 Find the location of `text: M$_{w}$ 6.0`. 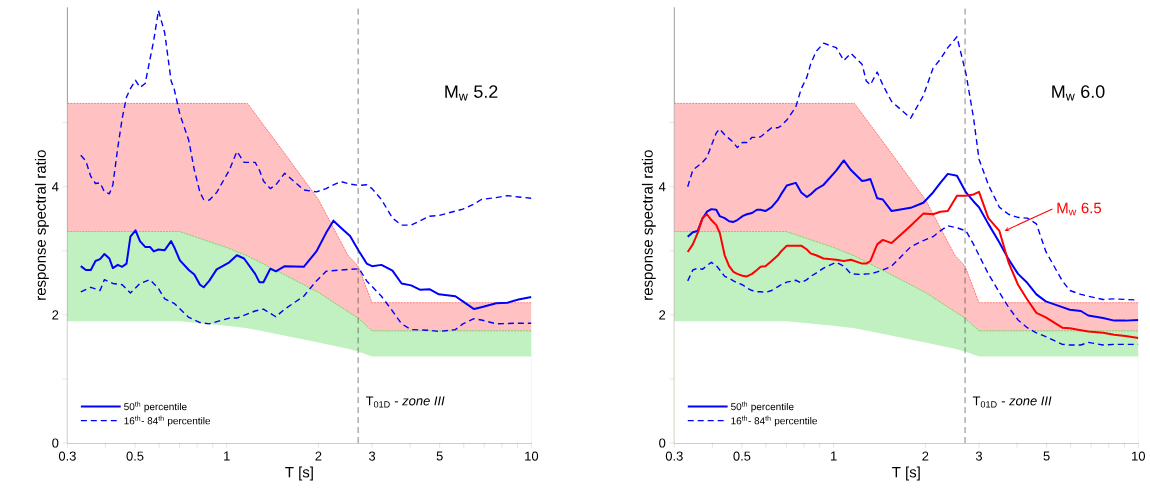

text: M$_{w}$ 6.0 is located at coordinates (1078, 93).